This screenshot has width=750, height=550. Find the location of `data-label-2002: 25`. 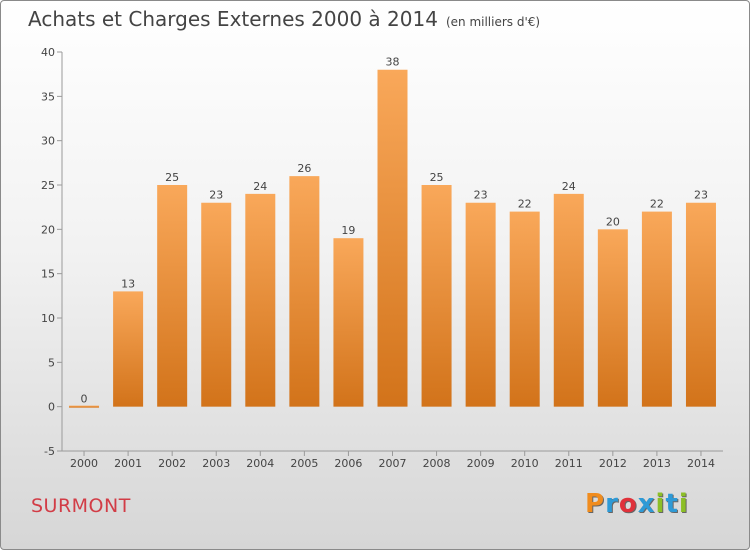

data-label-2002: 25 is located at coordinates (172, 177).